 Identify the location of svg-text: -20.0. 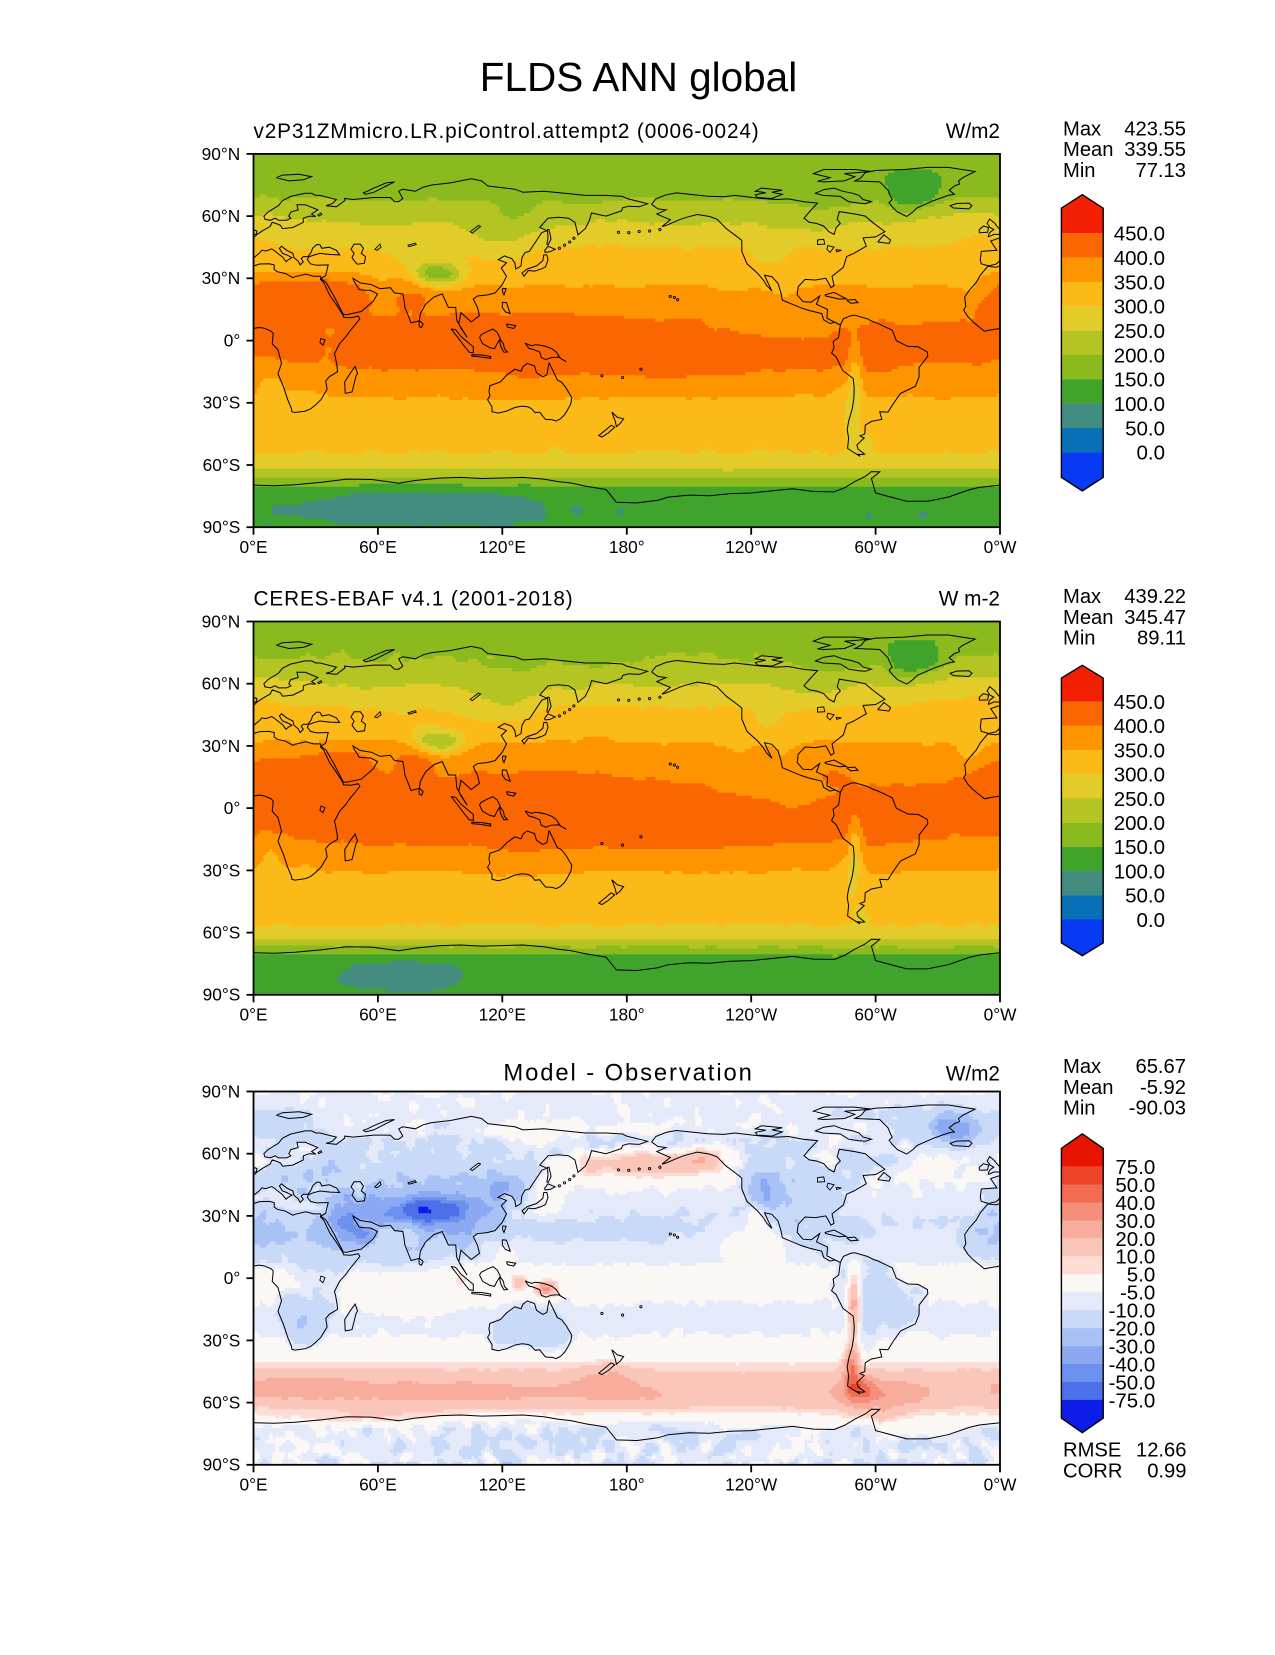
(1132, 1329).